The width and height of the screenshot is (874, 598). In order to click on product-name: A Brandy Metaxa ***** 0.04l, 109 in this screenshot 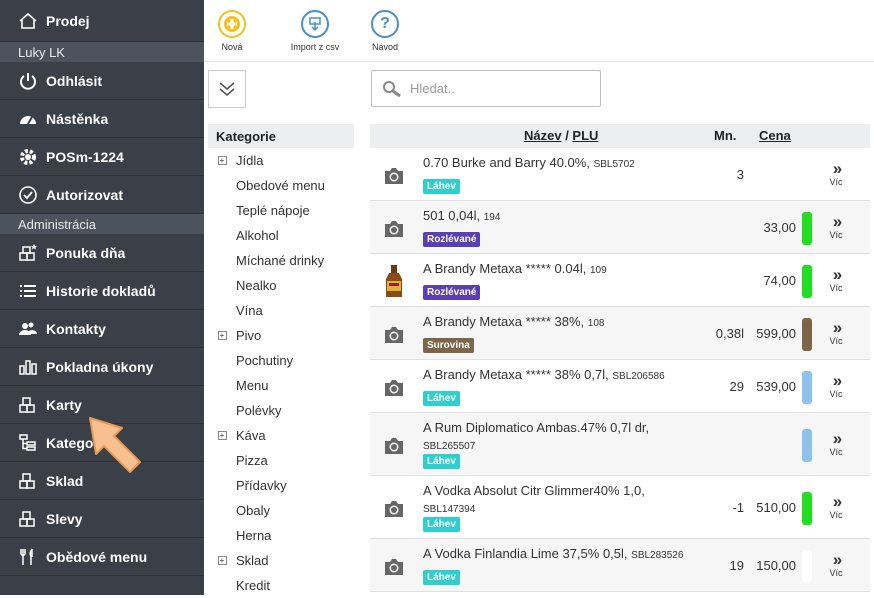, I will do `click(558, 269)`.